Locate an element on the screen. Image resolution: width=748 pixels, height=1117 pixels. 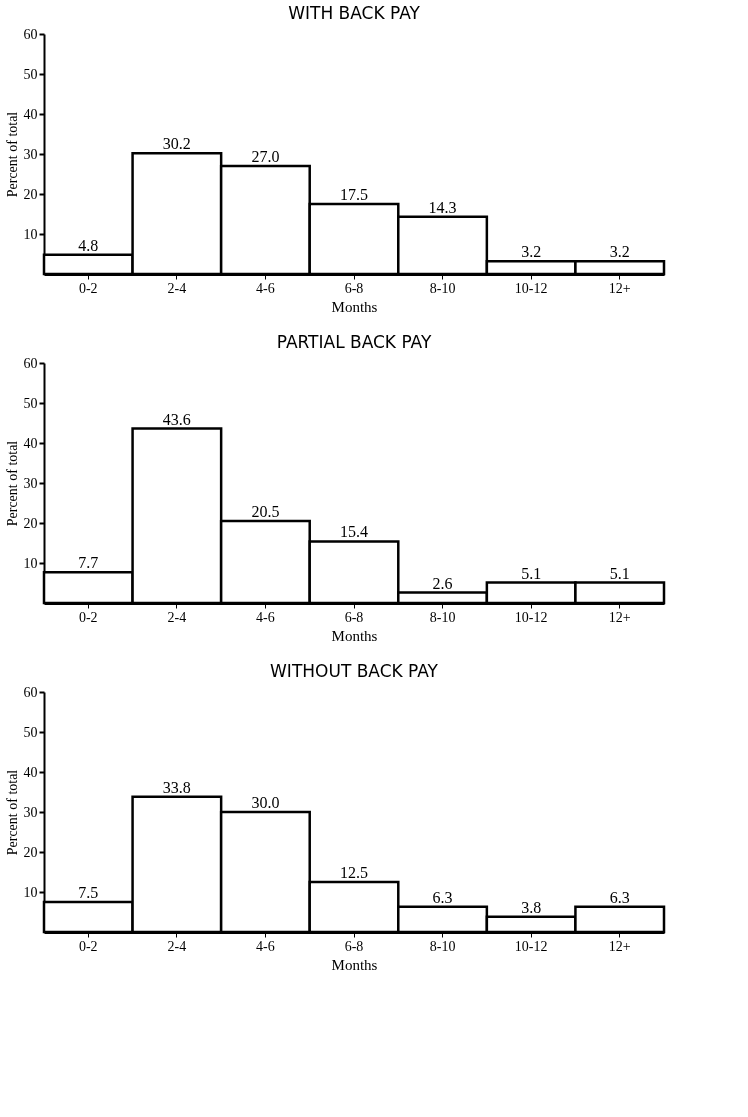
data-label: 14.3 is located at coordinates (442, 207).